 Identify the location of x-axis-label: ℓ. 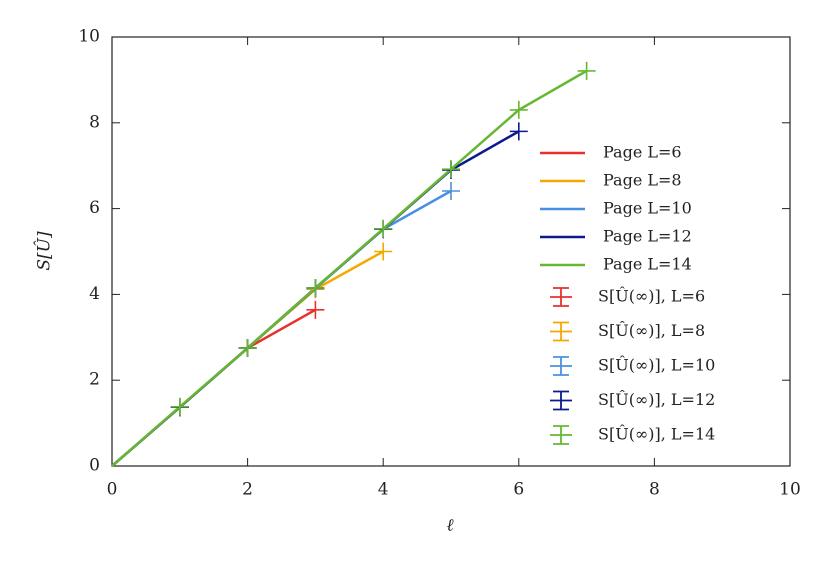
(449, 526).